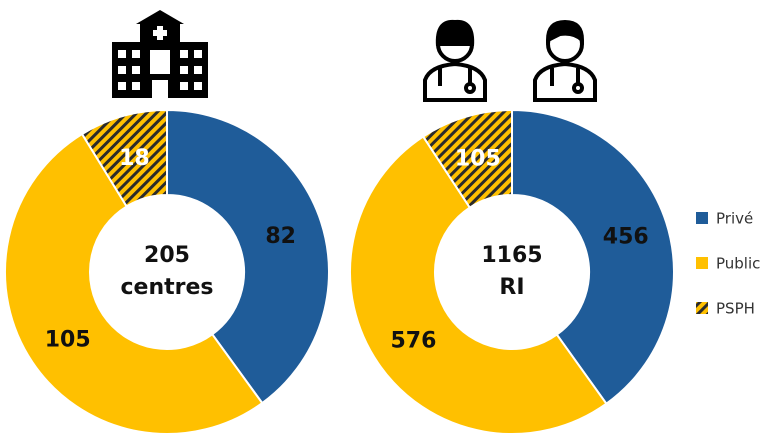 This screenshot has height=436, width=767. What do you see at coordinates (738, 264) in the screenshot?
I see `legend-label: Public` at bounding box center [738, 264].